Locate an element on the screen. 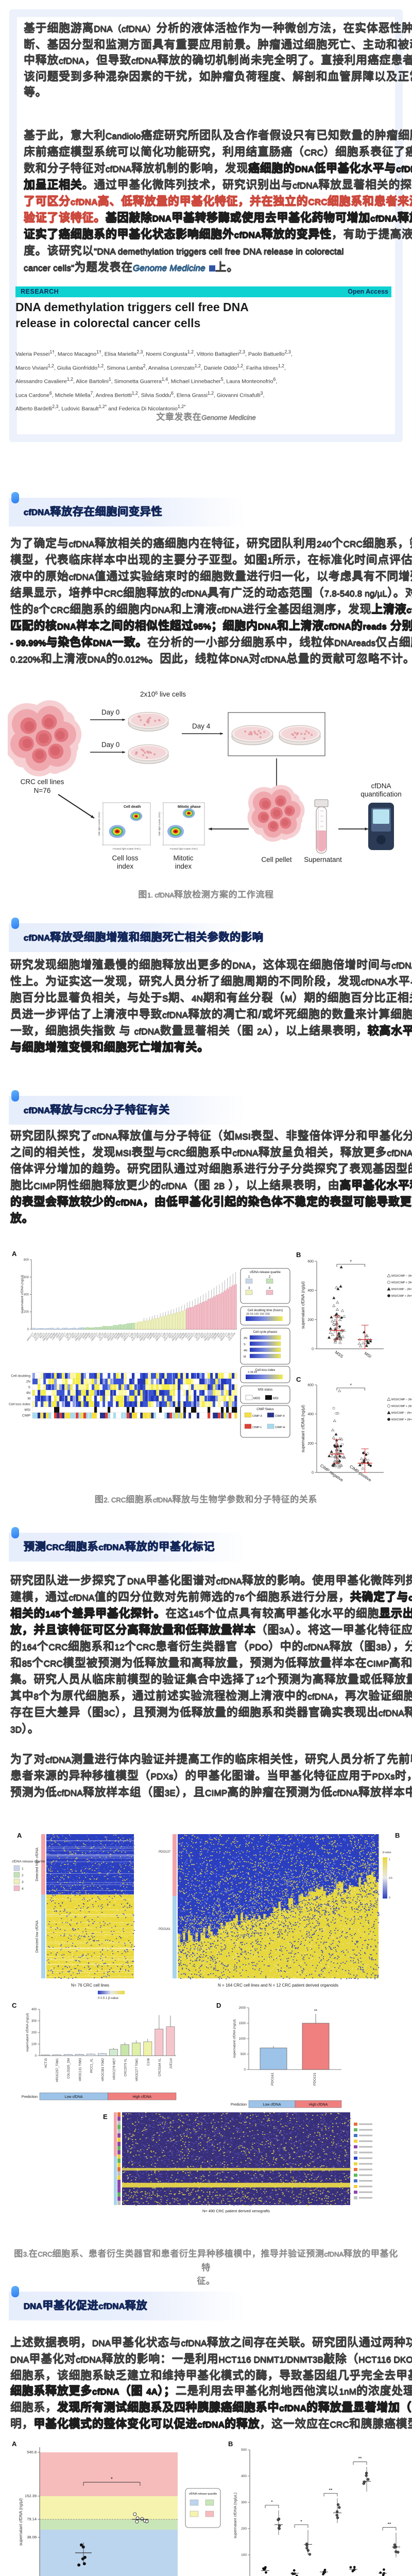  svg-text: β-value is located at coordinates (387, 1852).